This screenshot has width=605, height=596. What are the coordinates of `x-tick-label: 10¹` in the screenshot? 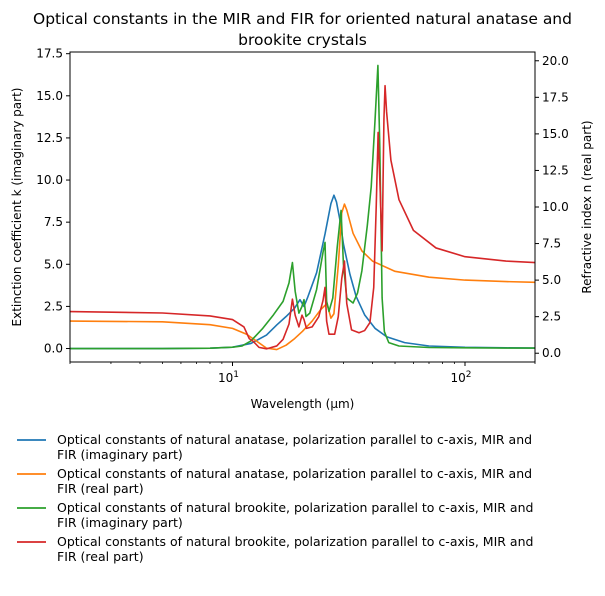 It's located at (228, 377).